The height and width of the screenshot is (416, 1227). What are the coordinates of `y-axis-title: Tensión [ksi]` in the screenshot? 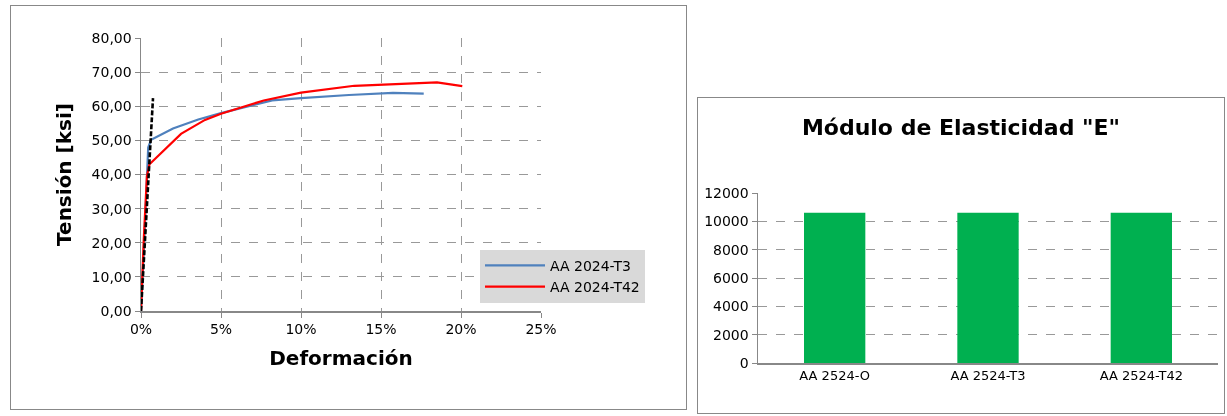 It's located at (64, 174).